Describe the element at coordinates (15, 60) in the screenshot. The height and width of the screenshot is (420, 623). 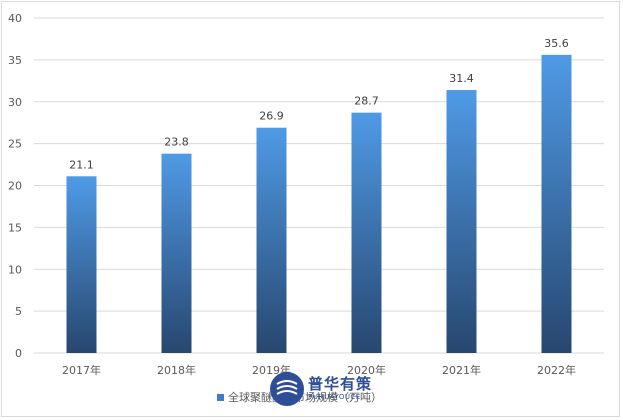
I see `y-tick-label: 35` at that location.